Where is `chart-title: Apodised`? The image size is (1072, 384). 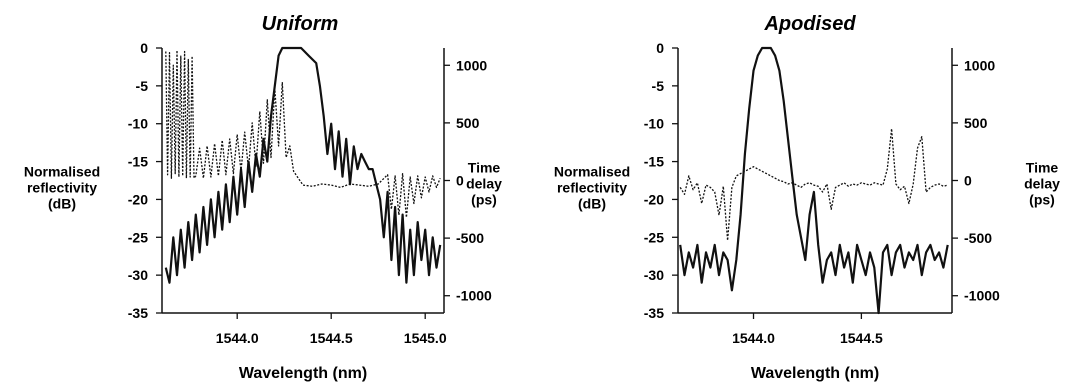
chart-title: Apodised is located at coordinates (809, 24).